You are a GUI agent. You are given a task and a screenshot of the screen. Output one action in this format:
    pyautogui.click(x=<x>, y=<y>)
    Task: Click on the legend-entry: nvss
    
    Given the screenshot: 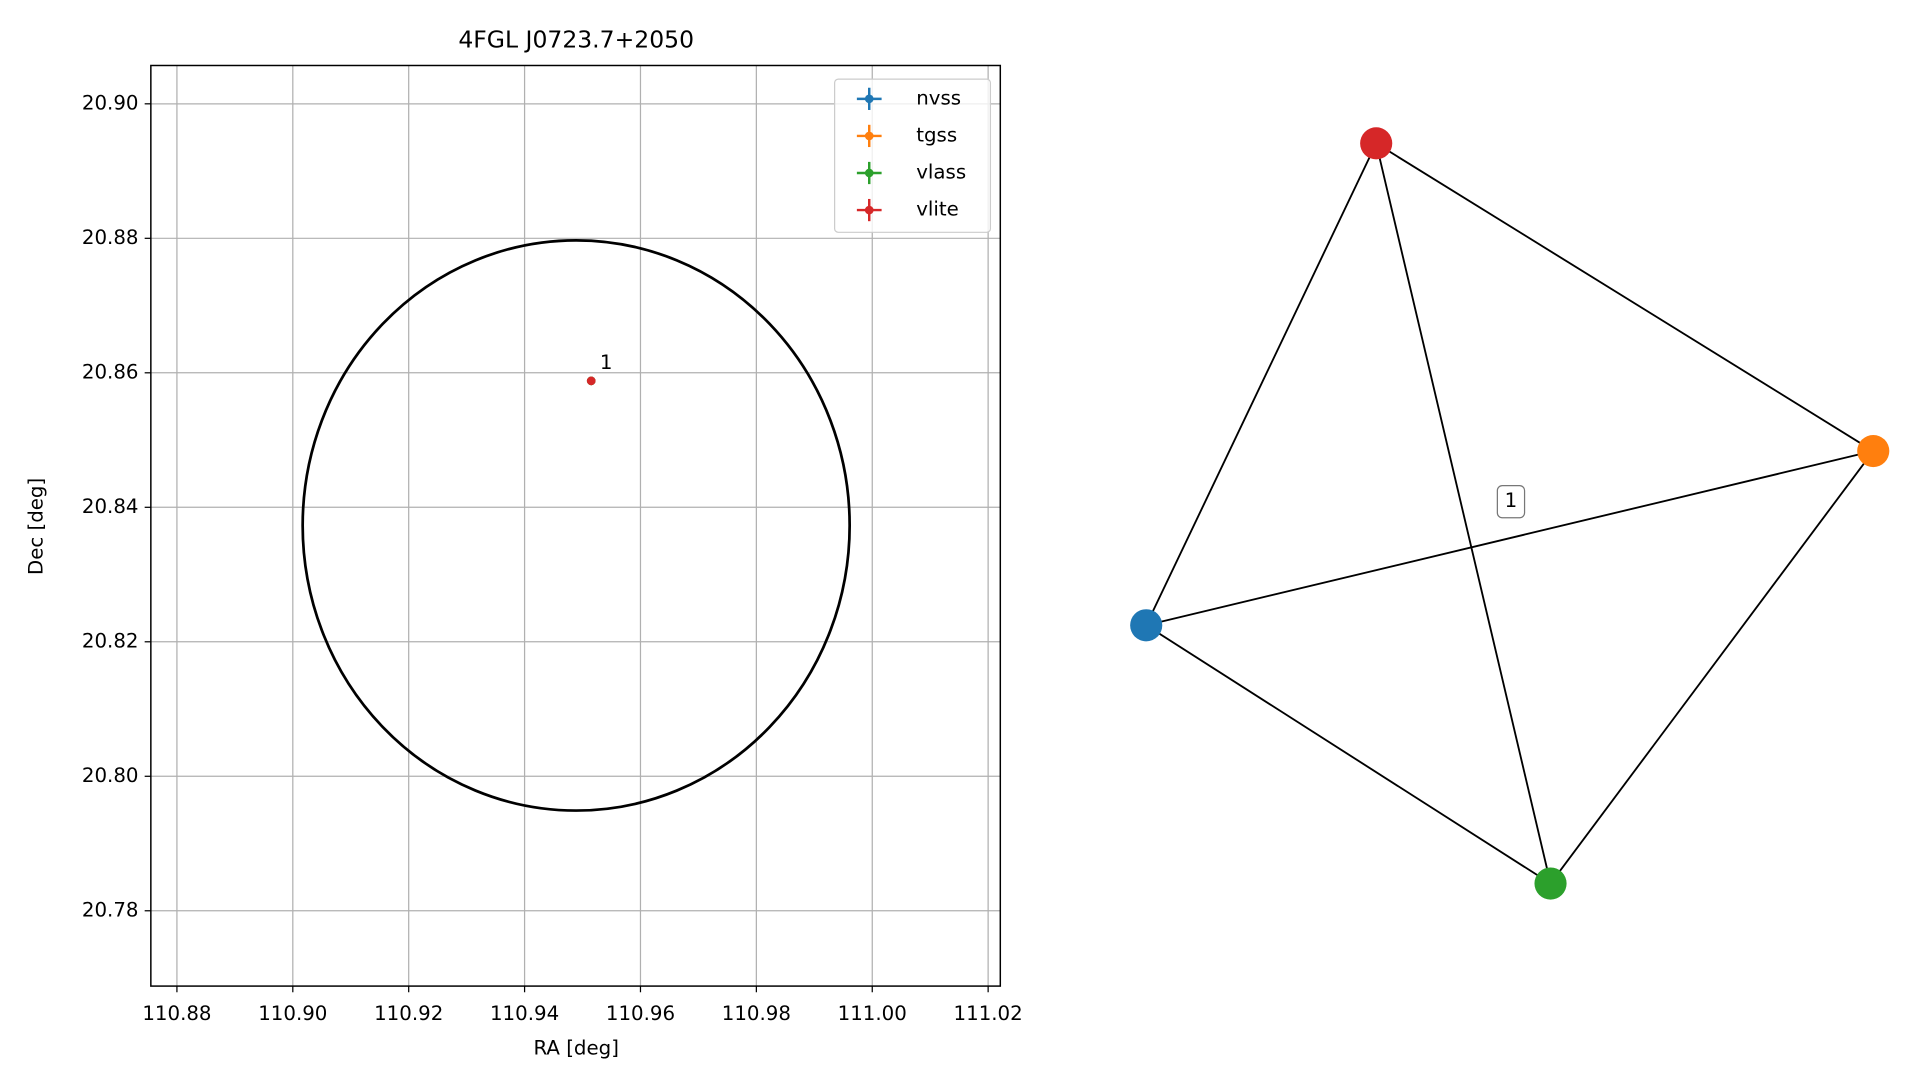 What is the action you would take?
    pyautogui.click(x=908, y=98)
    